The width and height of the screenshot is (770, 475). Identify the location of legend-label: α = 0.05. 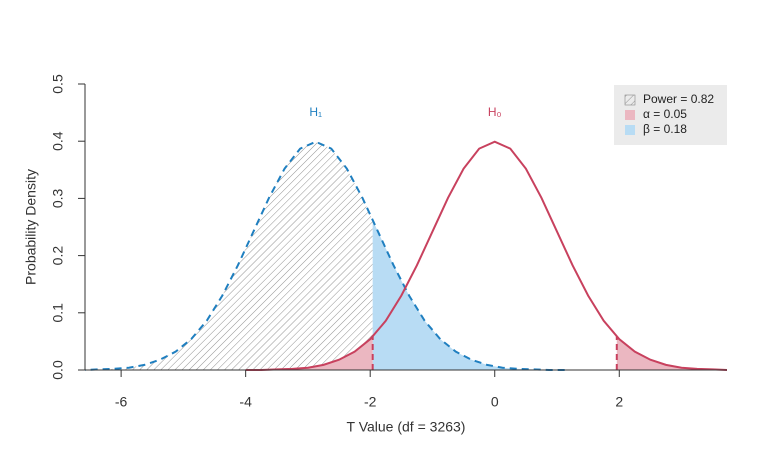
(665, 114).